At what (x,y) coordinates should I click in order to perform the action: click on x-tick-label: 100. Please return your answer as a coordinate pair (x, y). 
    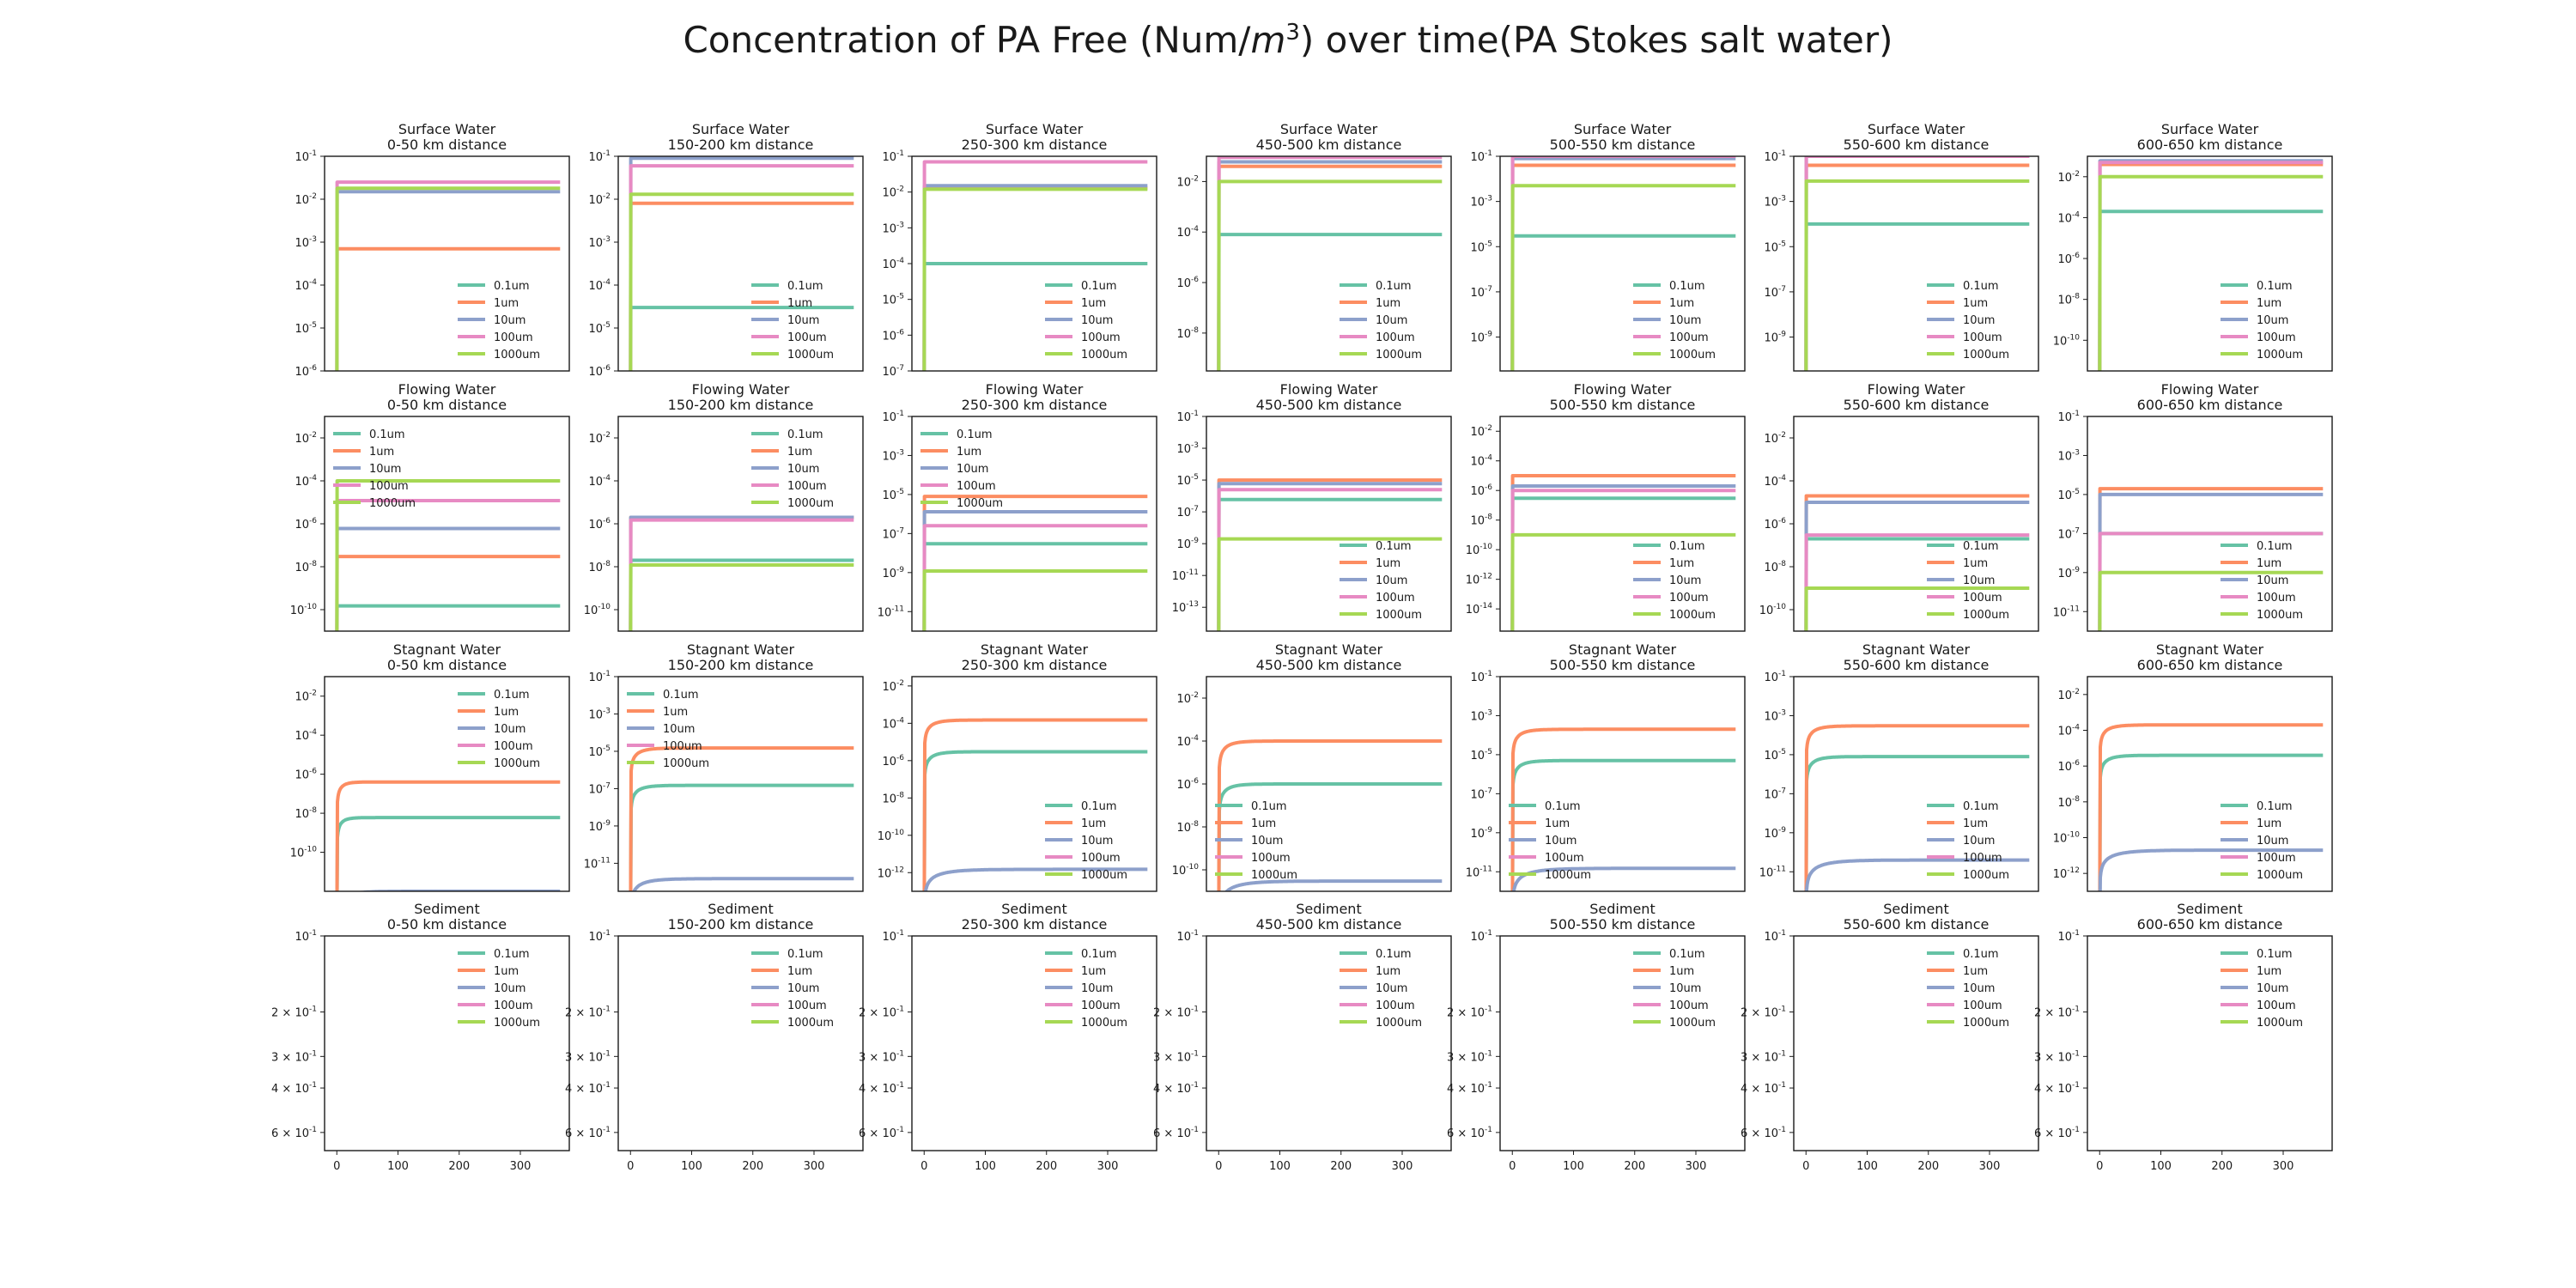
    Looking at the image, I should click on (398, 1166).